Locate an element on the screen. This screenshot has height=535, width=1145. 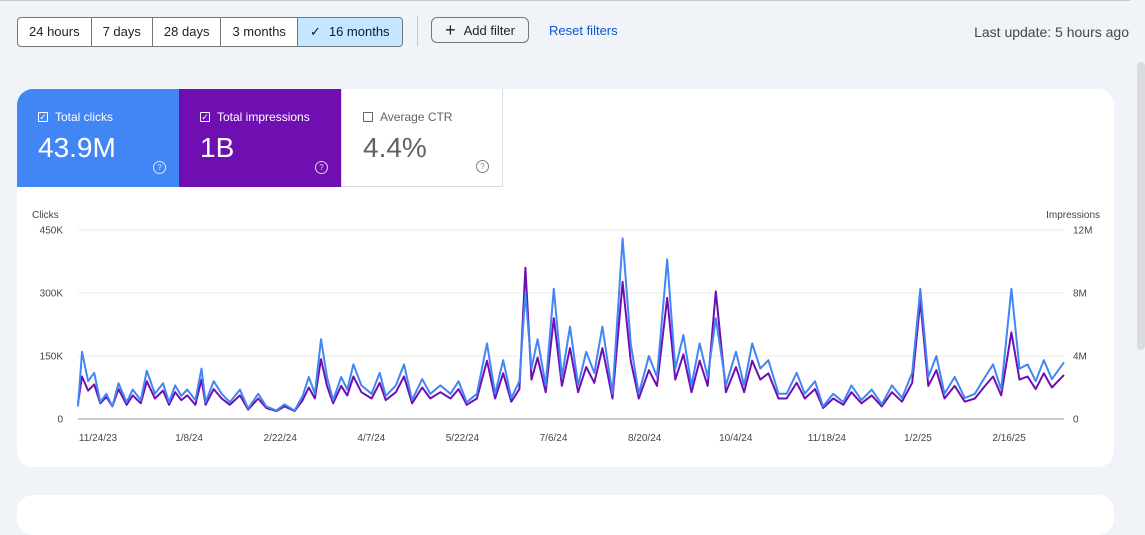
x-tick-label: 4/7/24 is located at coordinates (371, 438).